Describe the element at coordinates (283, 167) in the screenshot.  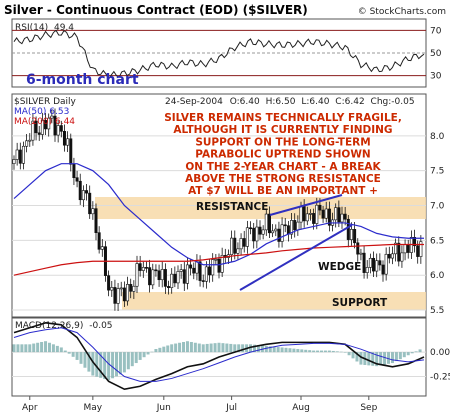
I see `commentary-line: ON THE 2-YEAR CHART - A BREAK` at that location.